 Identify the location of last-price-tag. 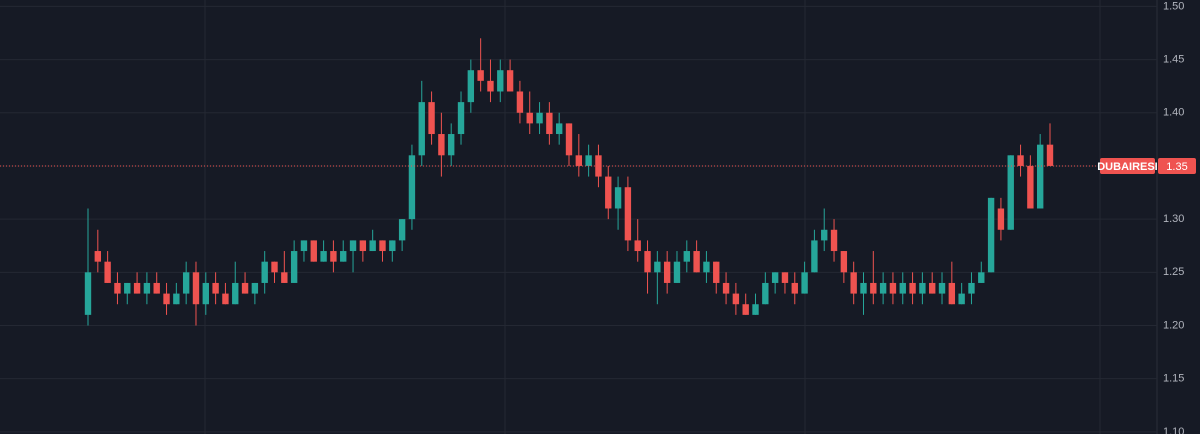
(1177, 165).